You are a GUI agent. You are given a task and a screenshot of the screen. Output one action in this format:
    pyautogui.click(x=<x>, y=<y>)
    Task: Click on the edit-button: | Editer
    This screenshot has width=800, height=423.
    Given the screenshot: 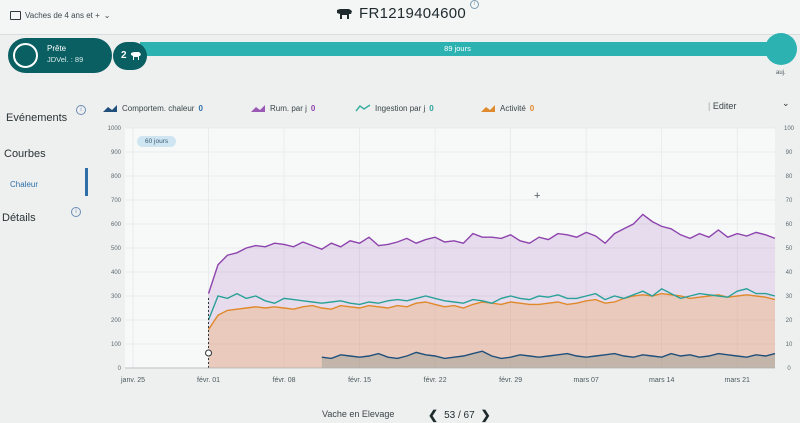 What is the action you would take?
    pyautogui.click(x=722, y=106)
    